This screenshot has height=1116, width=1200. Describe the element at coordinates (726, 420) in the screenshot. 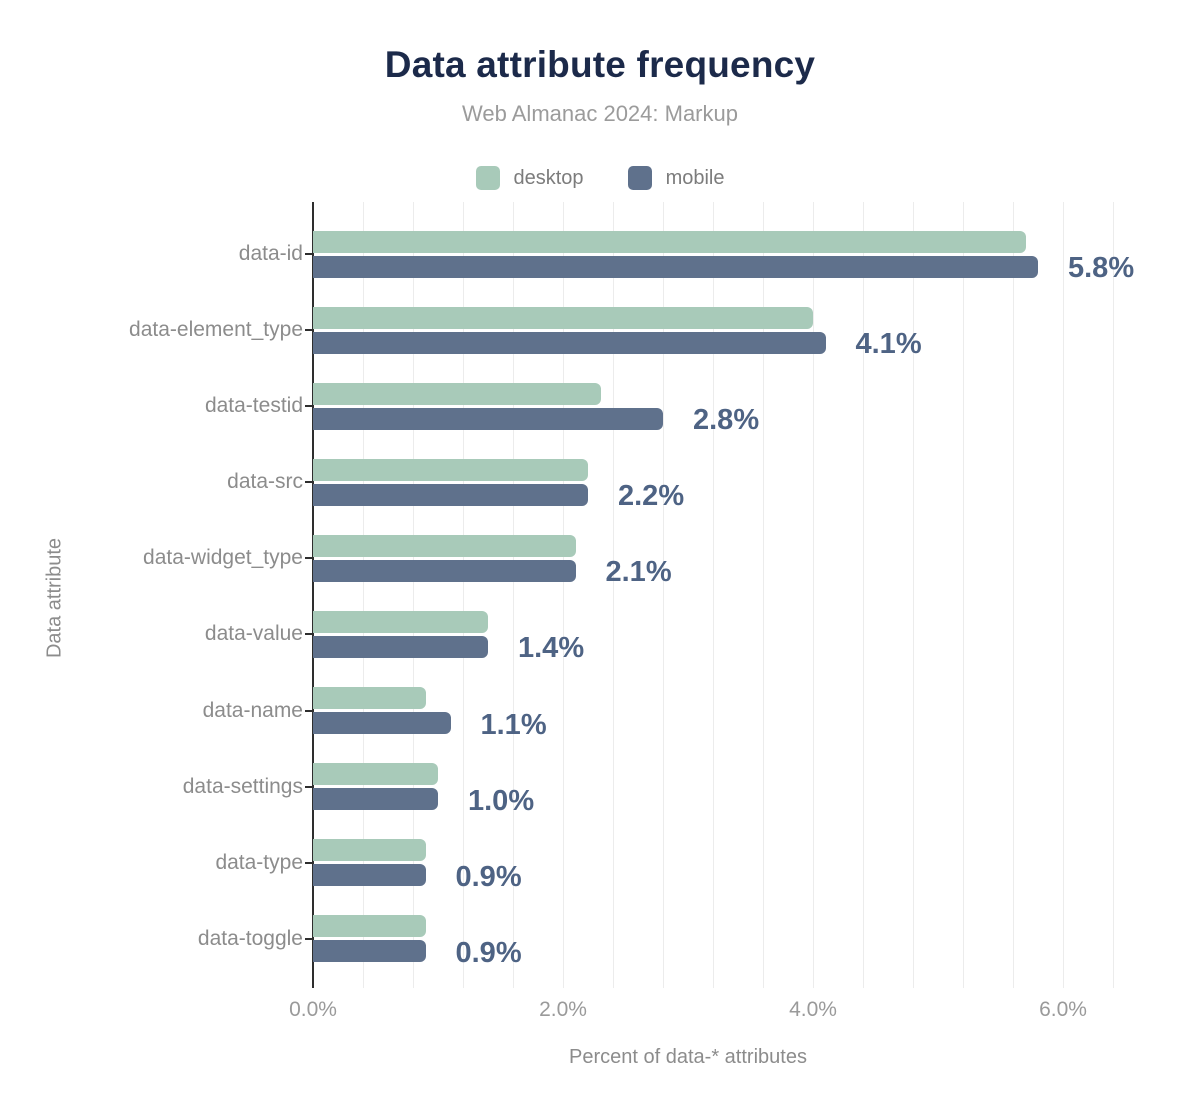

I see `value-label: 2.8%` at that location.